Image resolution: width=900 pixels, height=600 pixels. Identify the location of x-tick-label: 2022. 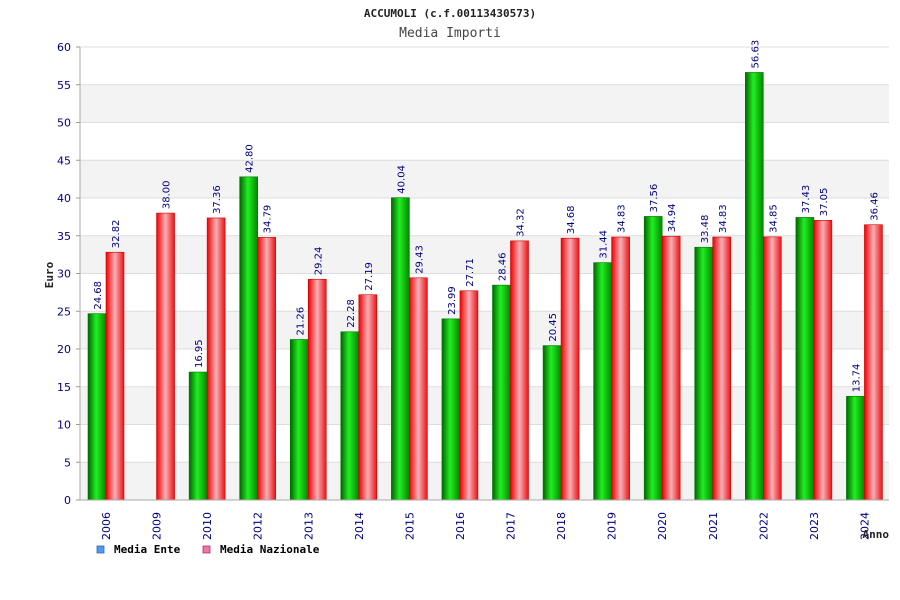
(763, 526).